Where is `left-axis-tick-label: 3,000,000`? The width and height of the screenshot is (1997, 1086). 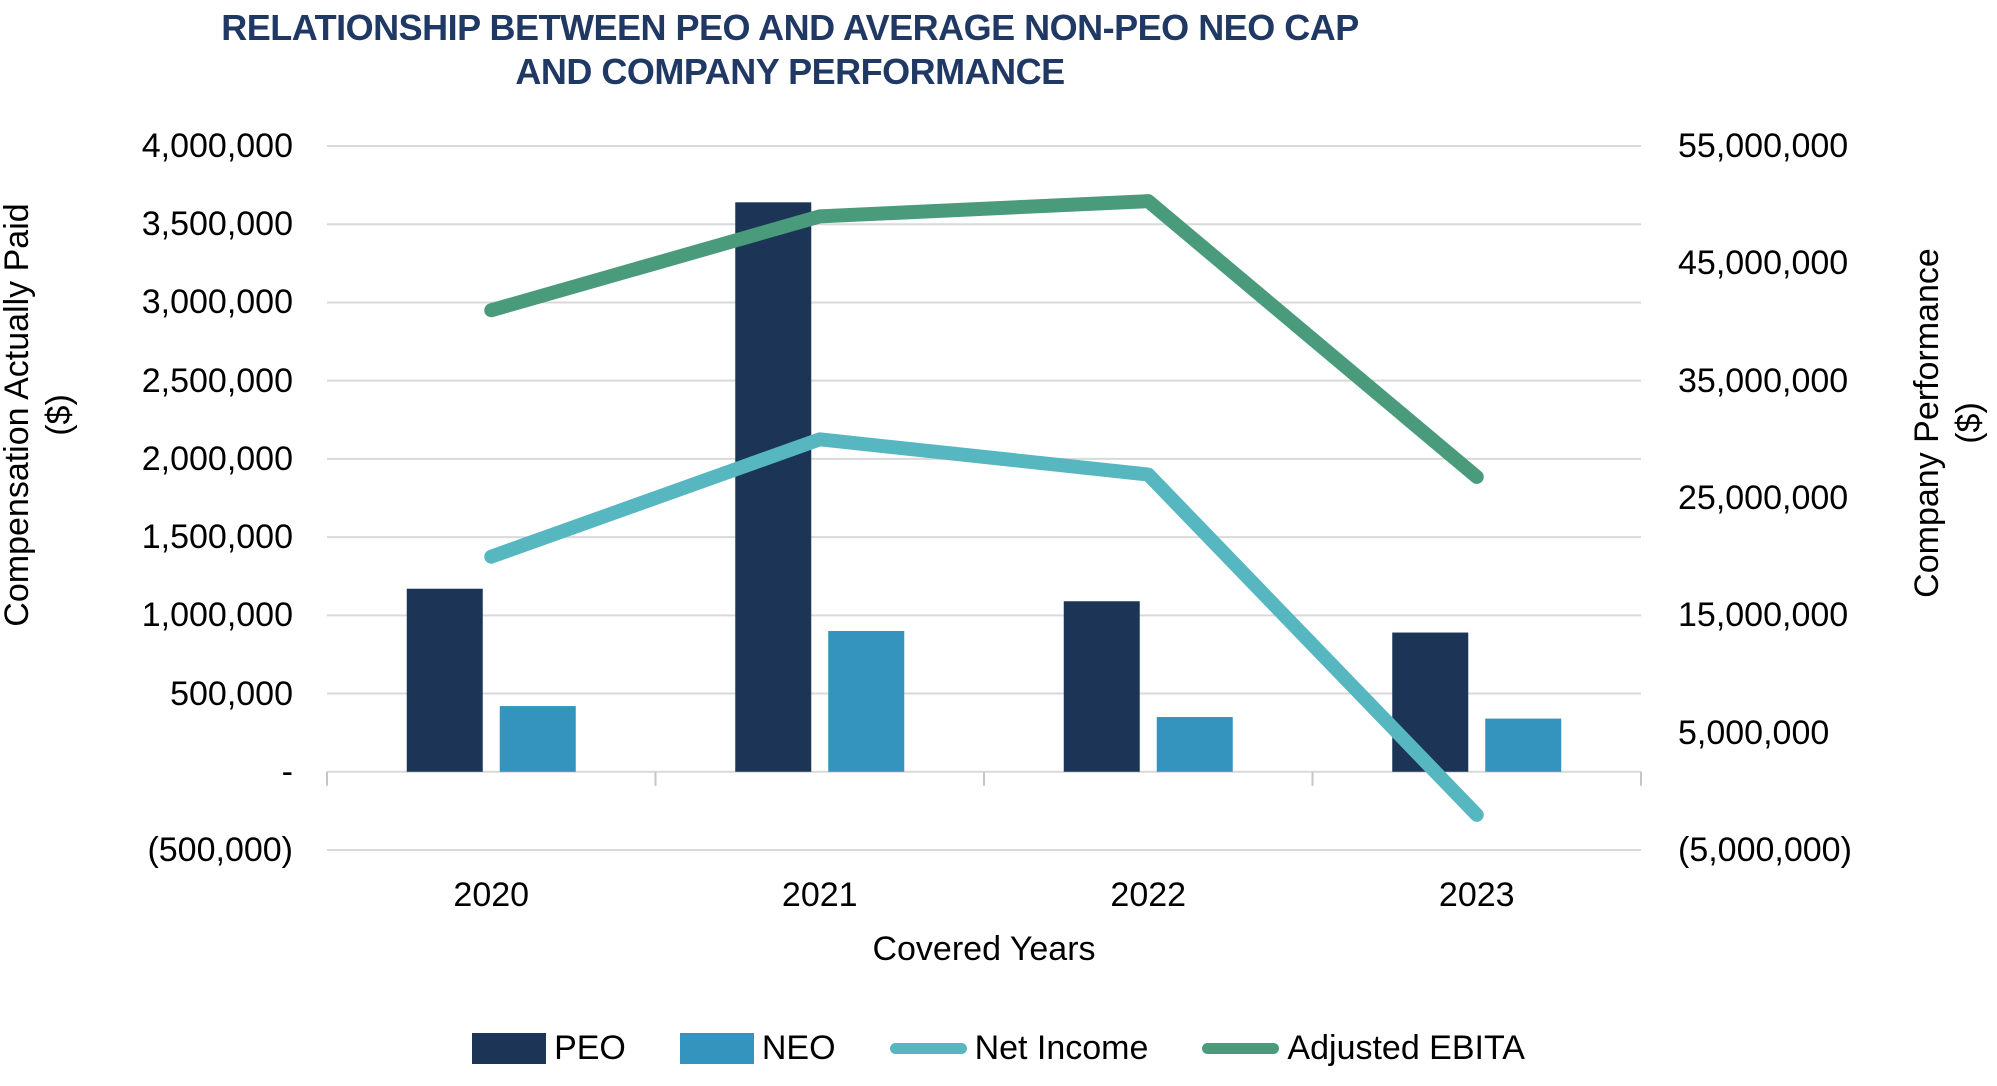
left-axis-tick-label: 3,000,000 is located at coordinates (217, 302).